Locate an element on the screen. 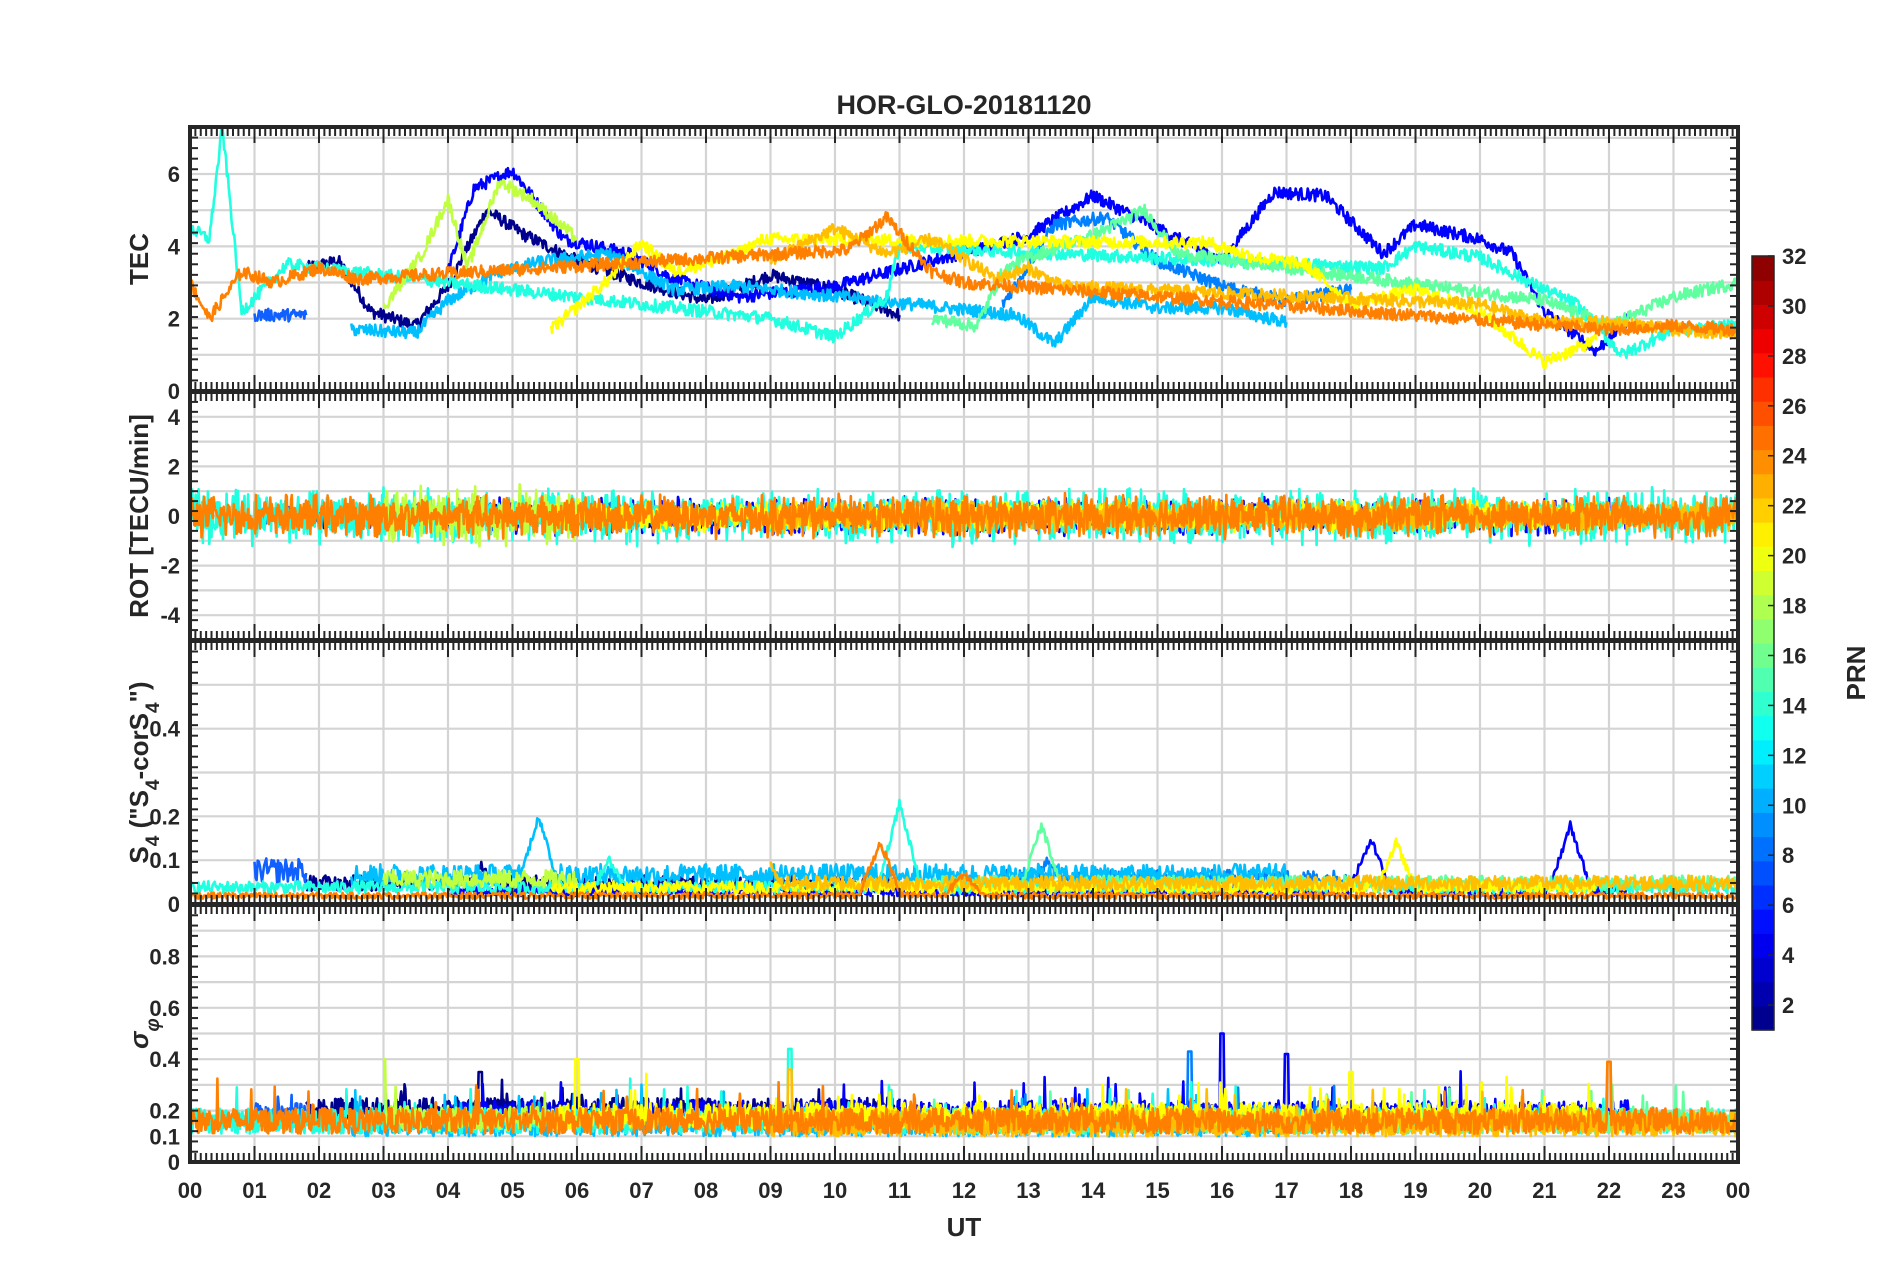  colorbar-tick-label: 18 is located at coordinates (1794, 606).